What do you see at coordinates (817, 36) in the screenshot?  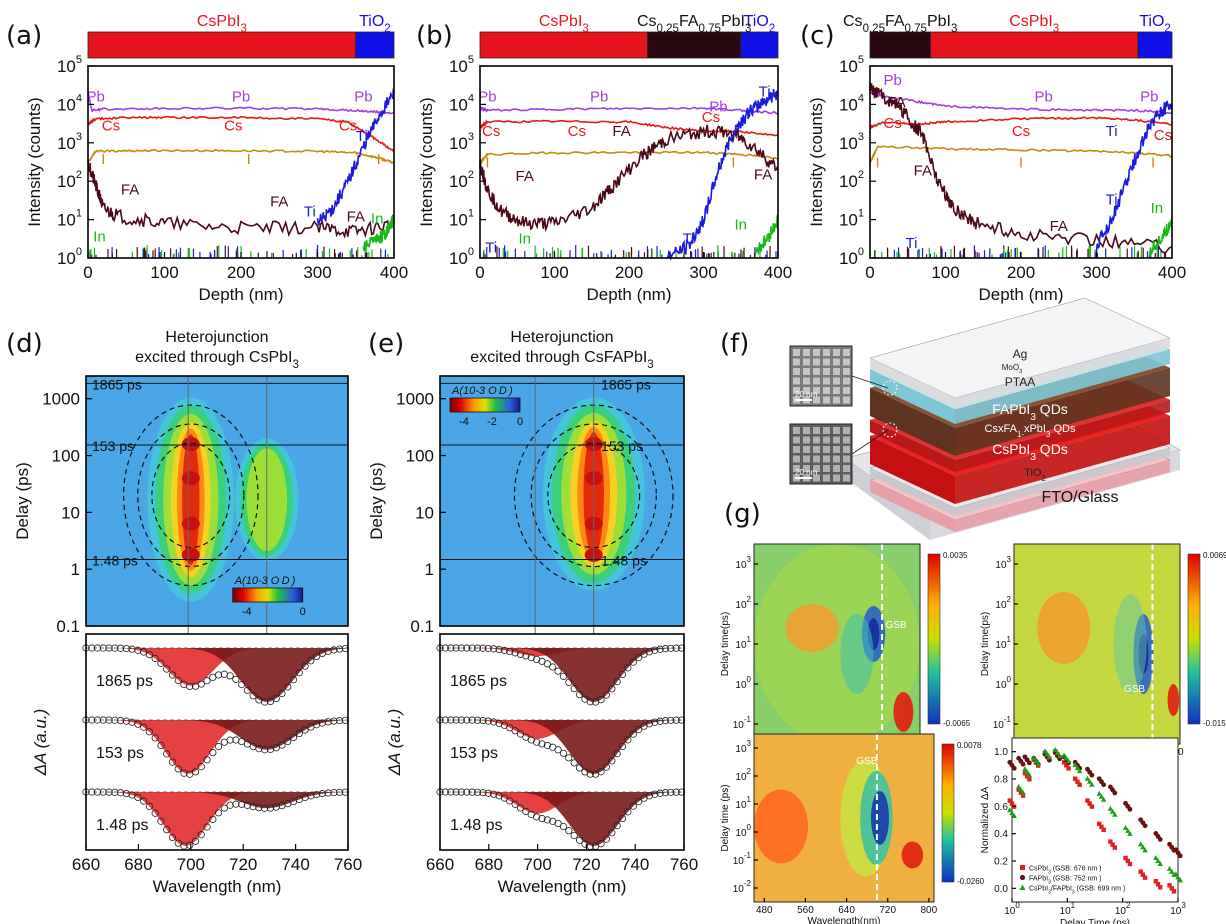 I see `panel-label-c: (c)` at bounding box center [817, 36].